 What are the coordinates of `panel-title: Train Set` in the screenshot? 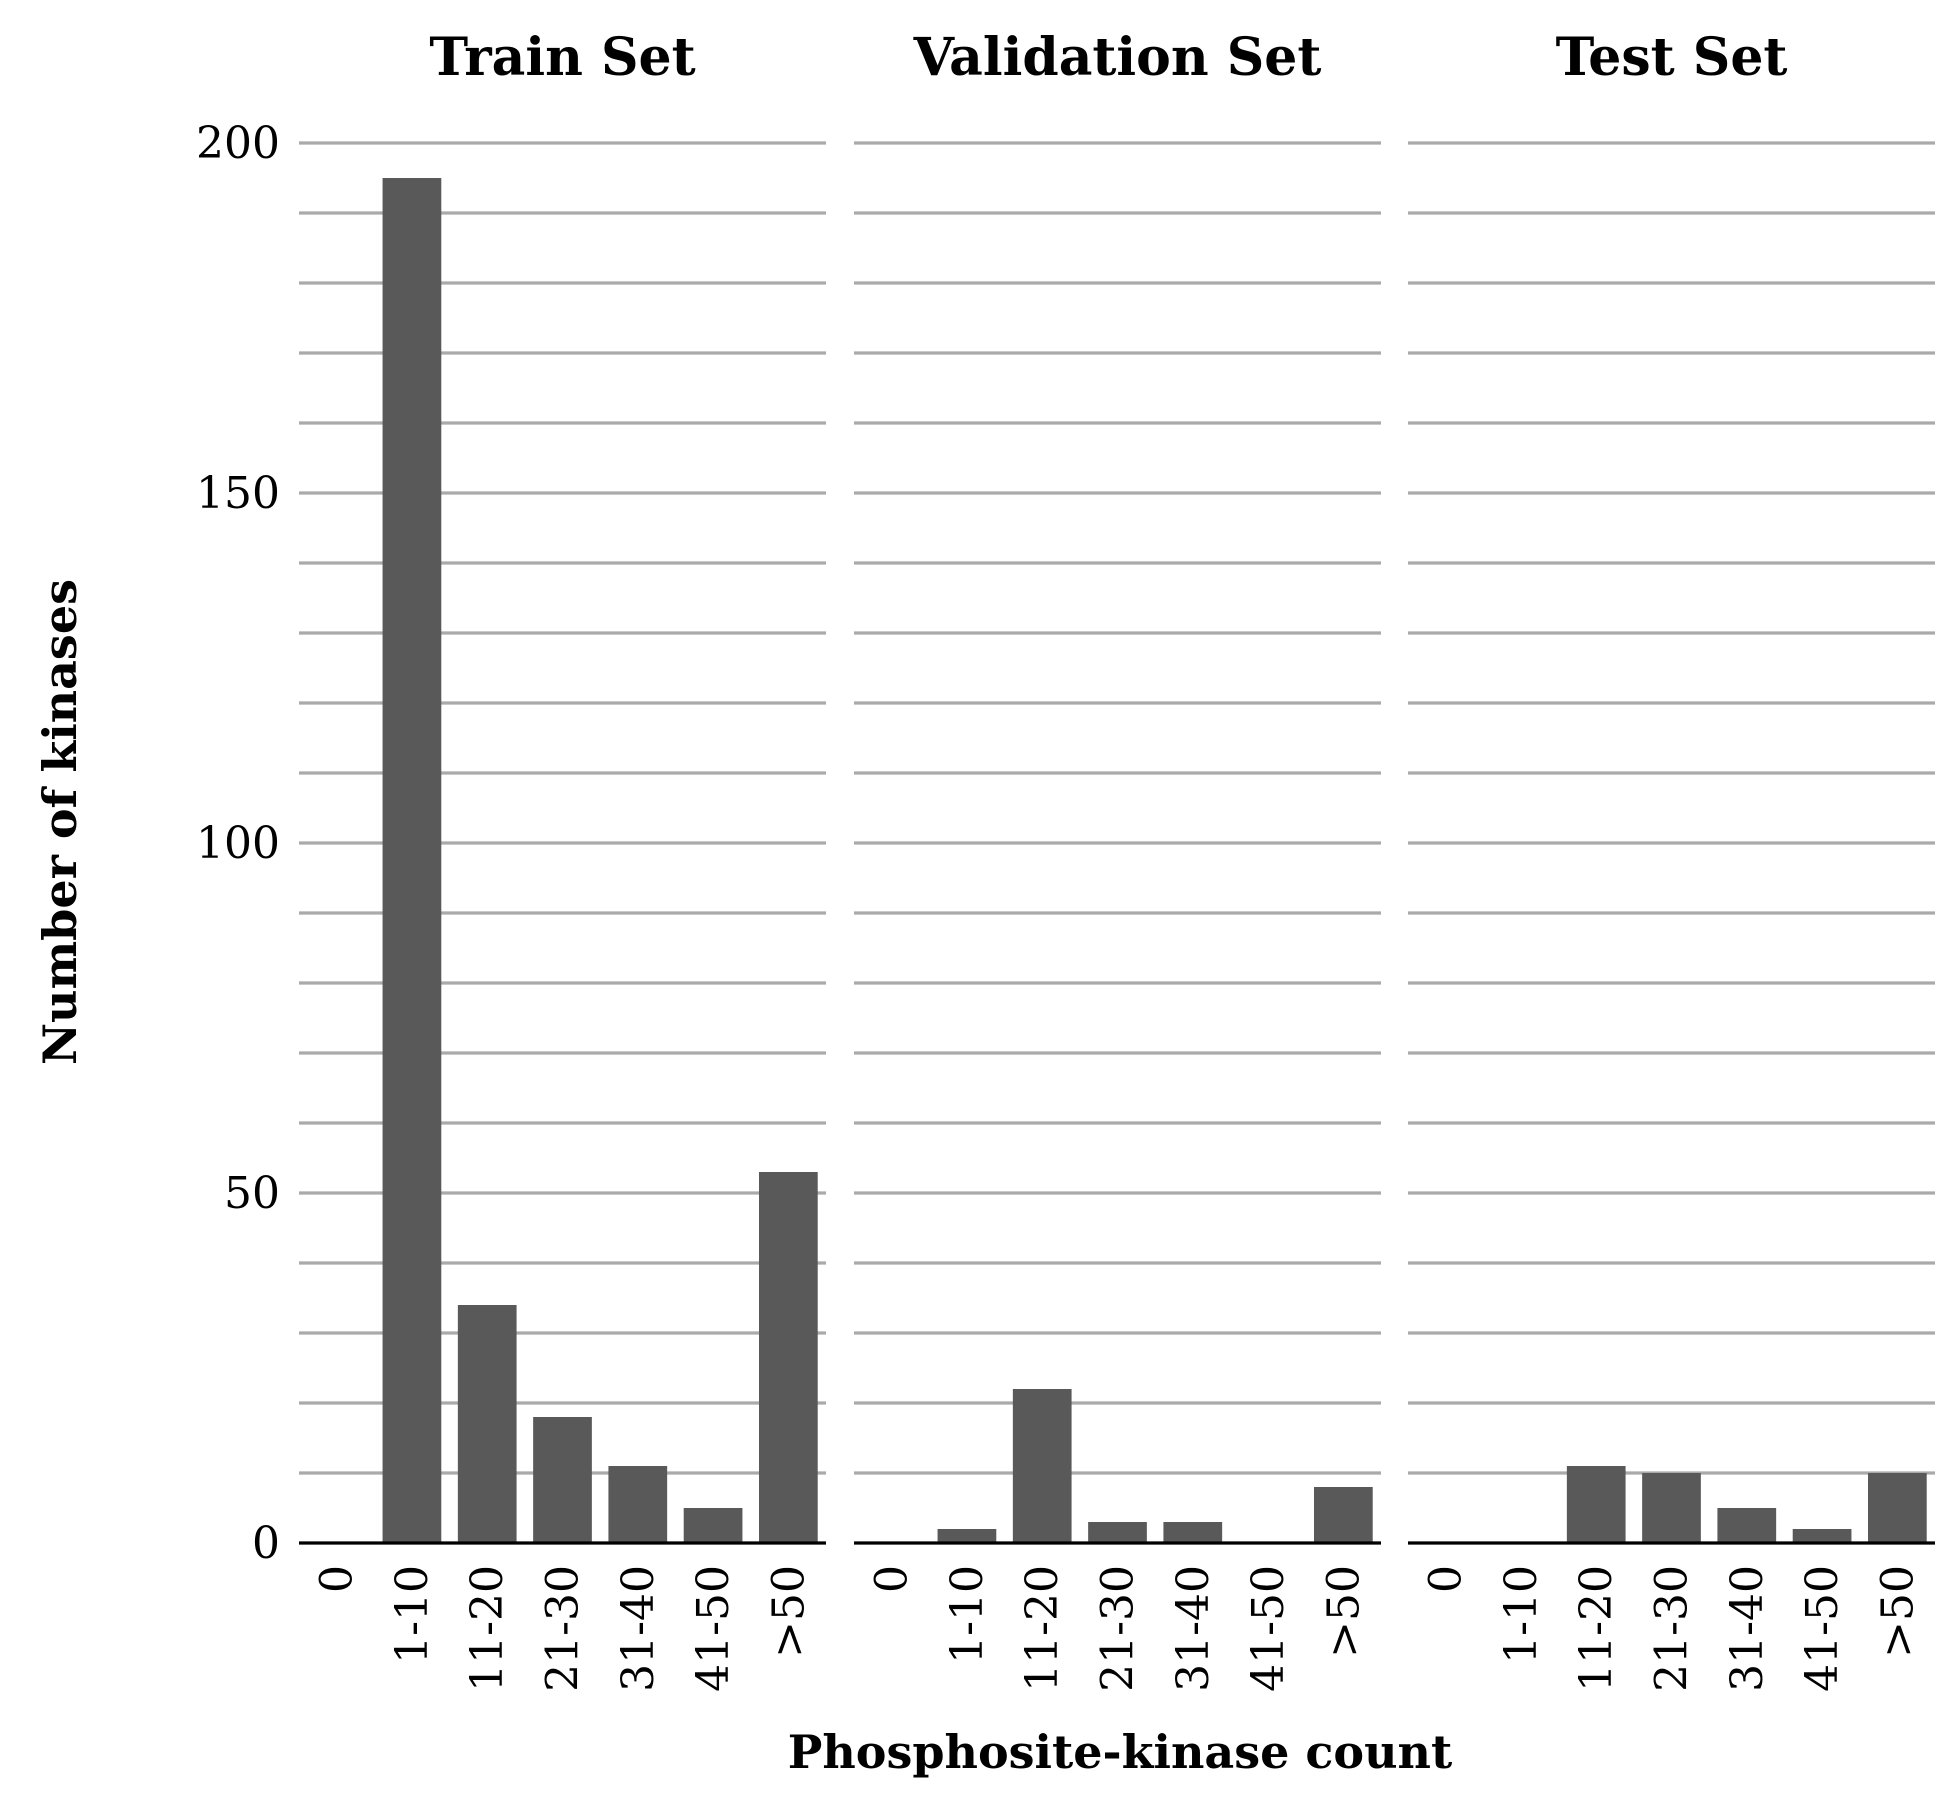 It's located at (562, 57).